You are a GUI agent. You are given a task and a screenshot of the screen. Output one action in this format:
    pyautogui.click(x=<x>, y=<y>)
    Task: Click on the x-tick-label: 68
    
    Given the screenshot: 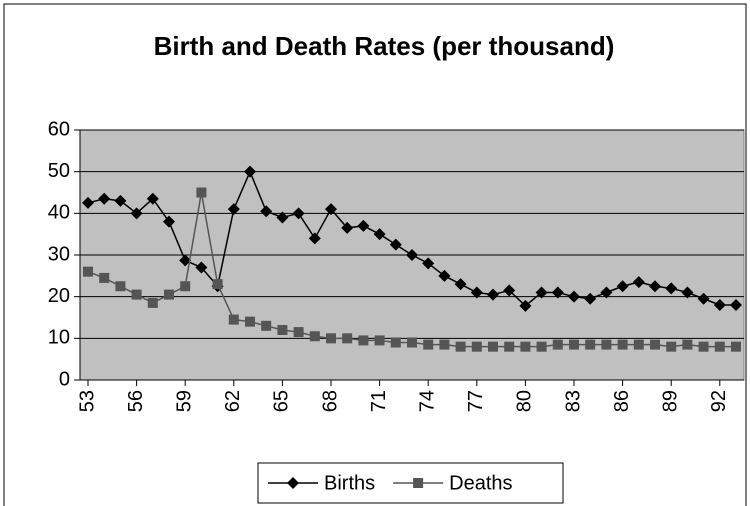 What is the action you would take?
    pyautogui.click(x=330, y=401)
    